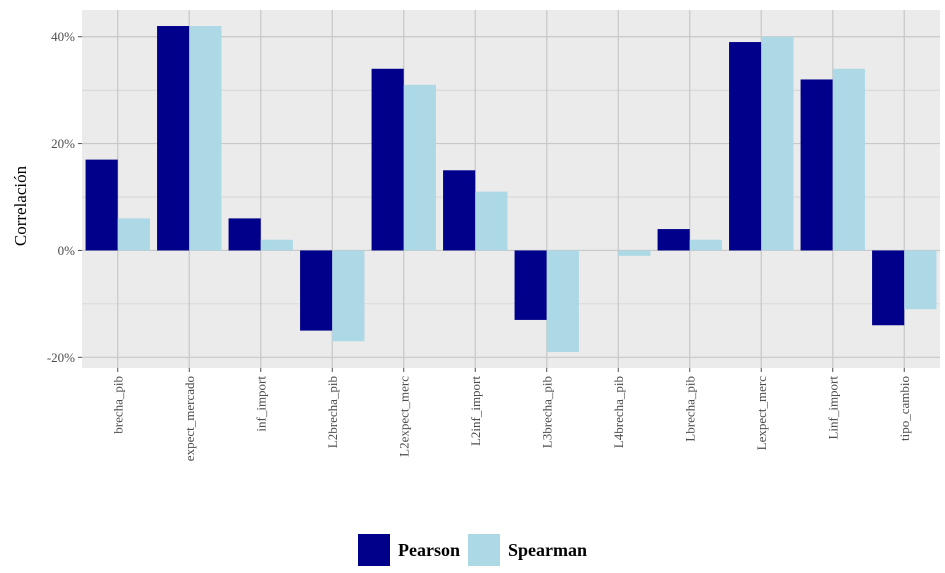 Image resolution: width=945 pixels, height=573 pixels. I want to click on bar-pearson-Lexpect_merc, so click(745, 146).